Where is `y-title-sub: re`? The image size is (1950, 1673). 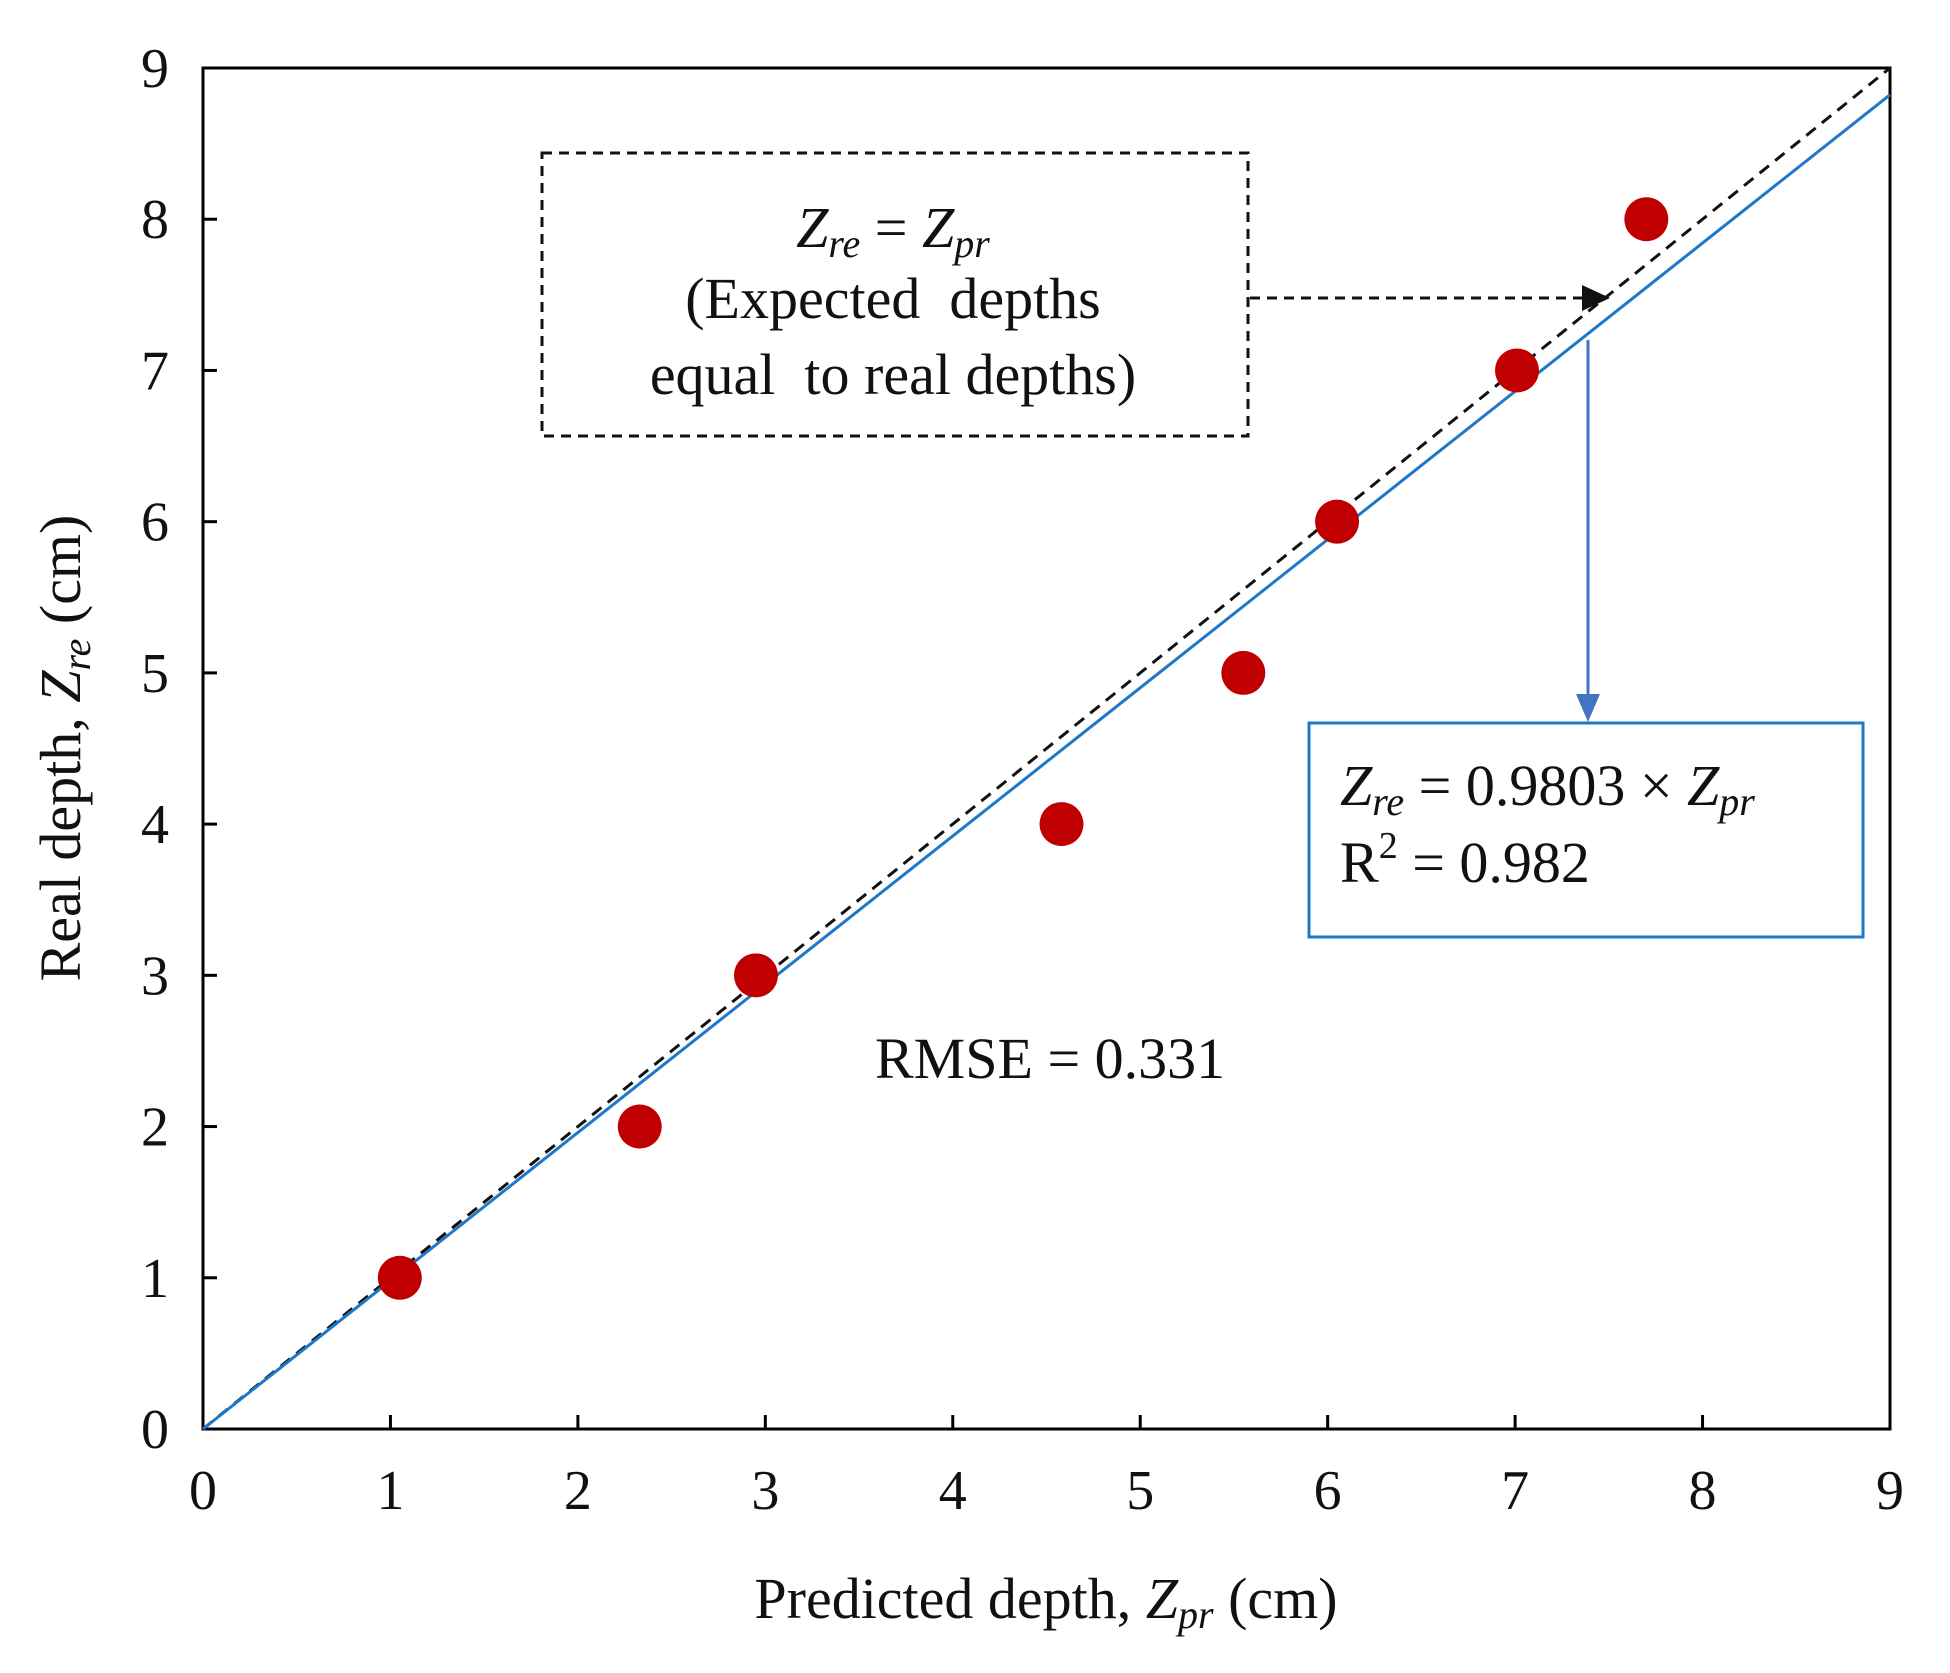
y-title-sub: re is located at coordinates (76, 655).